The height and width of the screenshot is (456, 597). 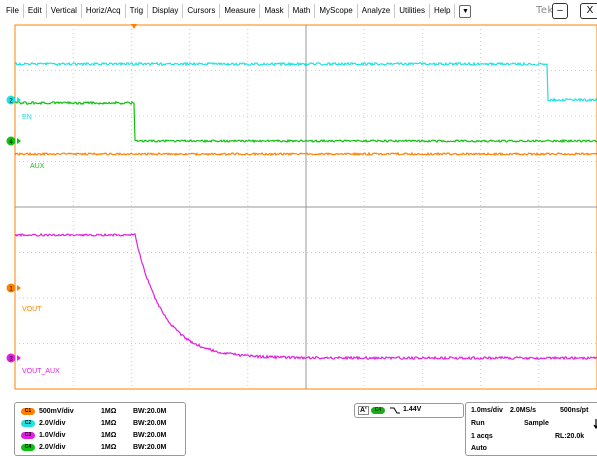 I want to click on label-en: EN, so click(x=27, y=117).